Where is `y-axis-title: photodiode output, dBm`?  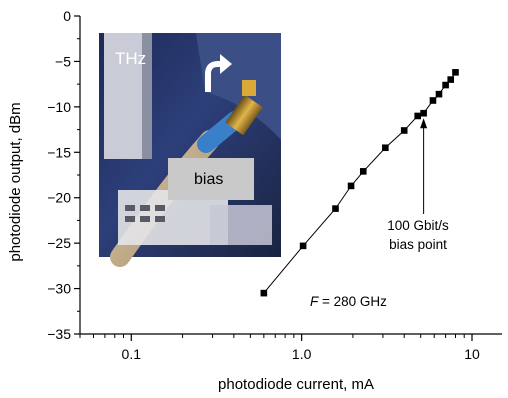
y-axis-title: photodiode output, dBm is located at coordinates (15, 181).